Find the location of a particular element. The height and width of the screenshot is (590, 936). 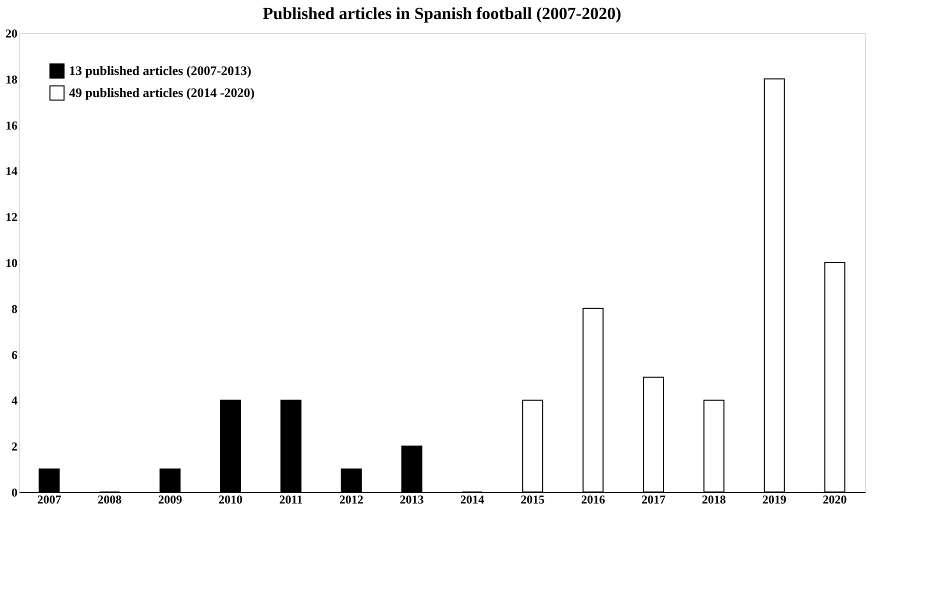

x-tick-label: 2011 is located at coordinates (291, 499).